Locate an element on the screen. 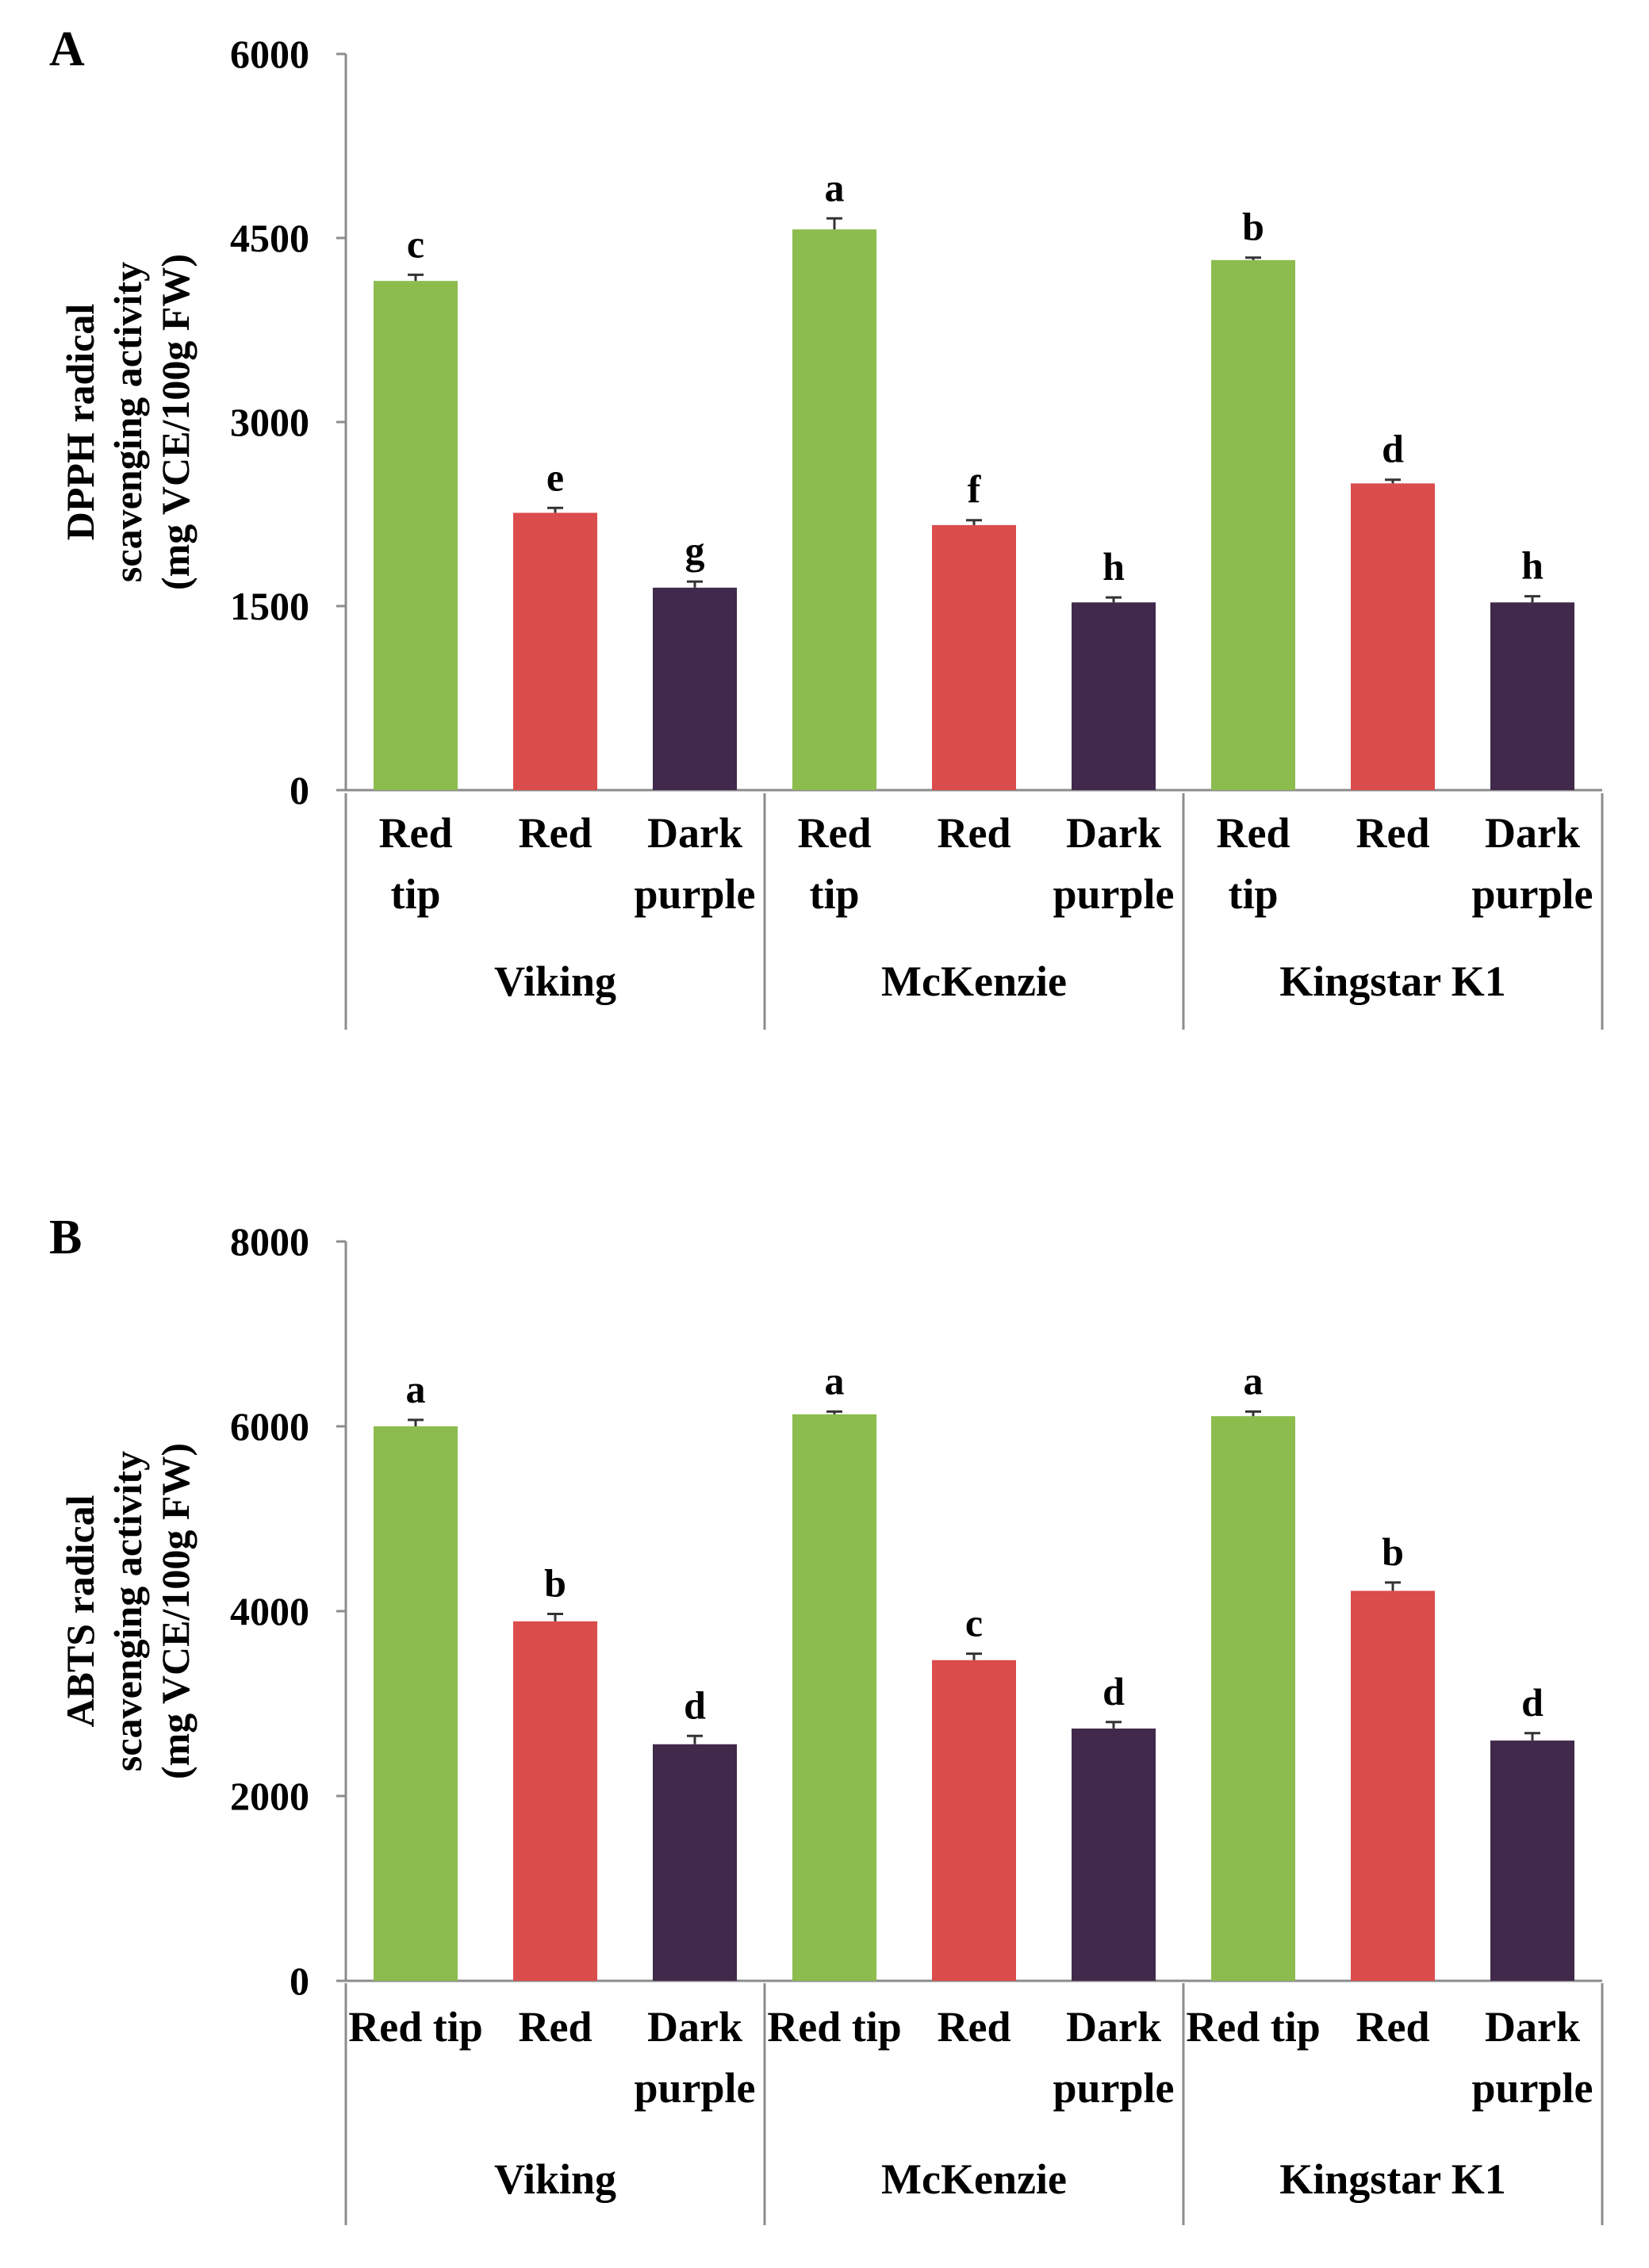 The width and height of the screenshot is (1649, 2268). y-tick-label: 2000 is located at coordinates (269, 1796).